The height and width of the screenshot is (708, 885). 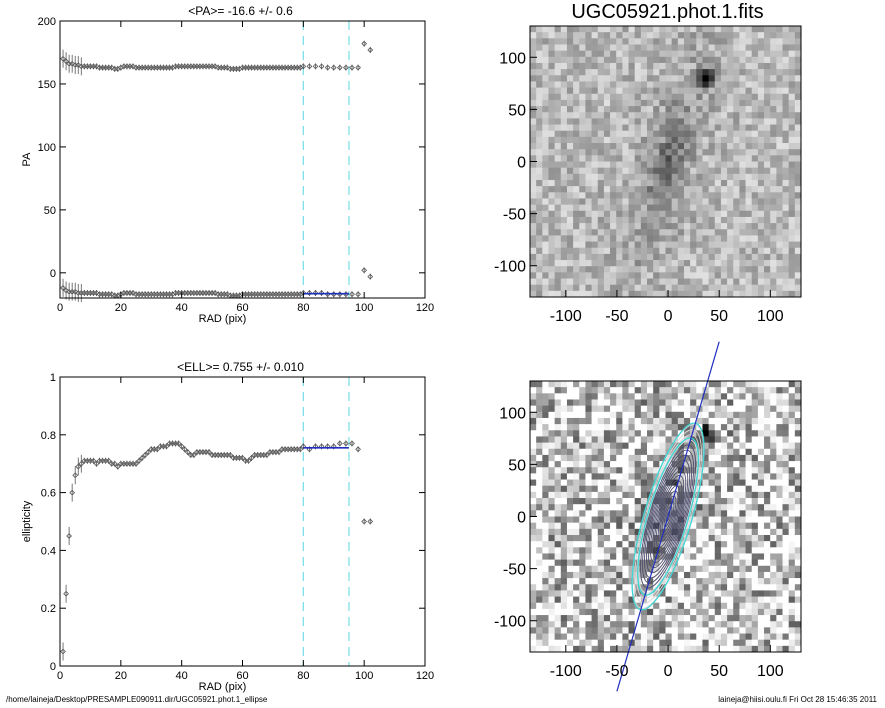 I want to click on img-top-ytick-label: -100, so click(x=510, y=267).